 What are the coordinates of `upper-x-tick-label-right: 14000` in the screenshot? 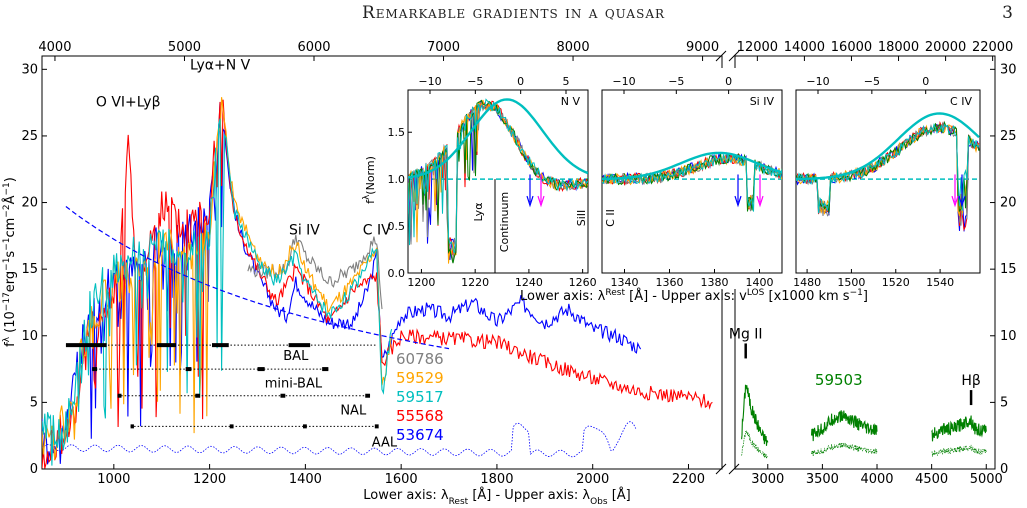 It's located at (804, 47).